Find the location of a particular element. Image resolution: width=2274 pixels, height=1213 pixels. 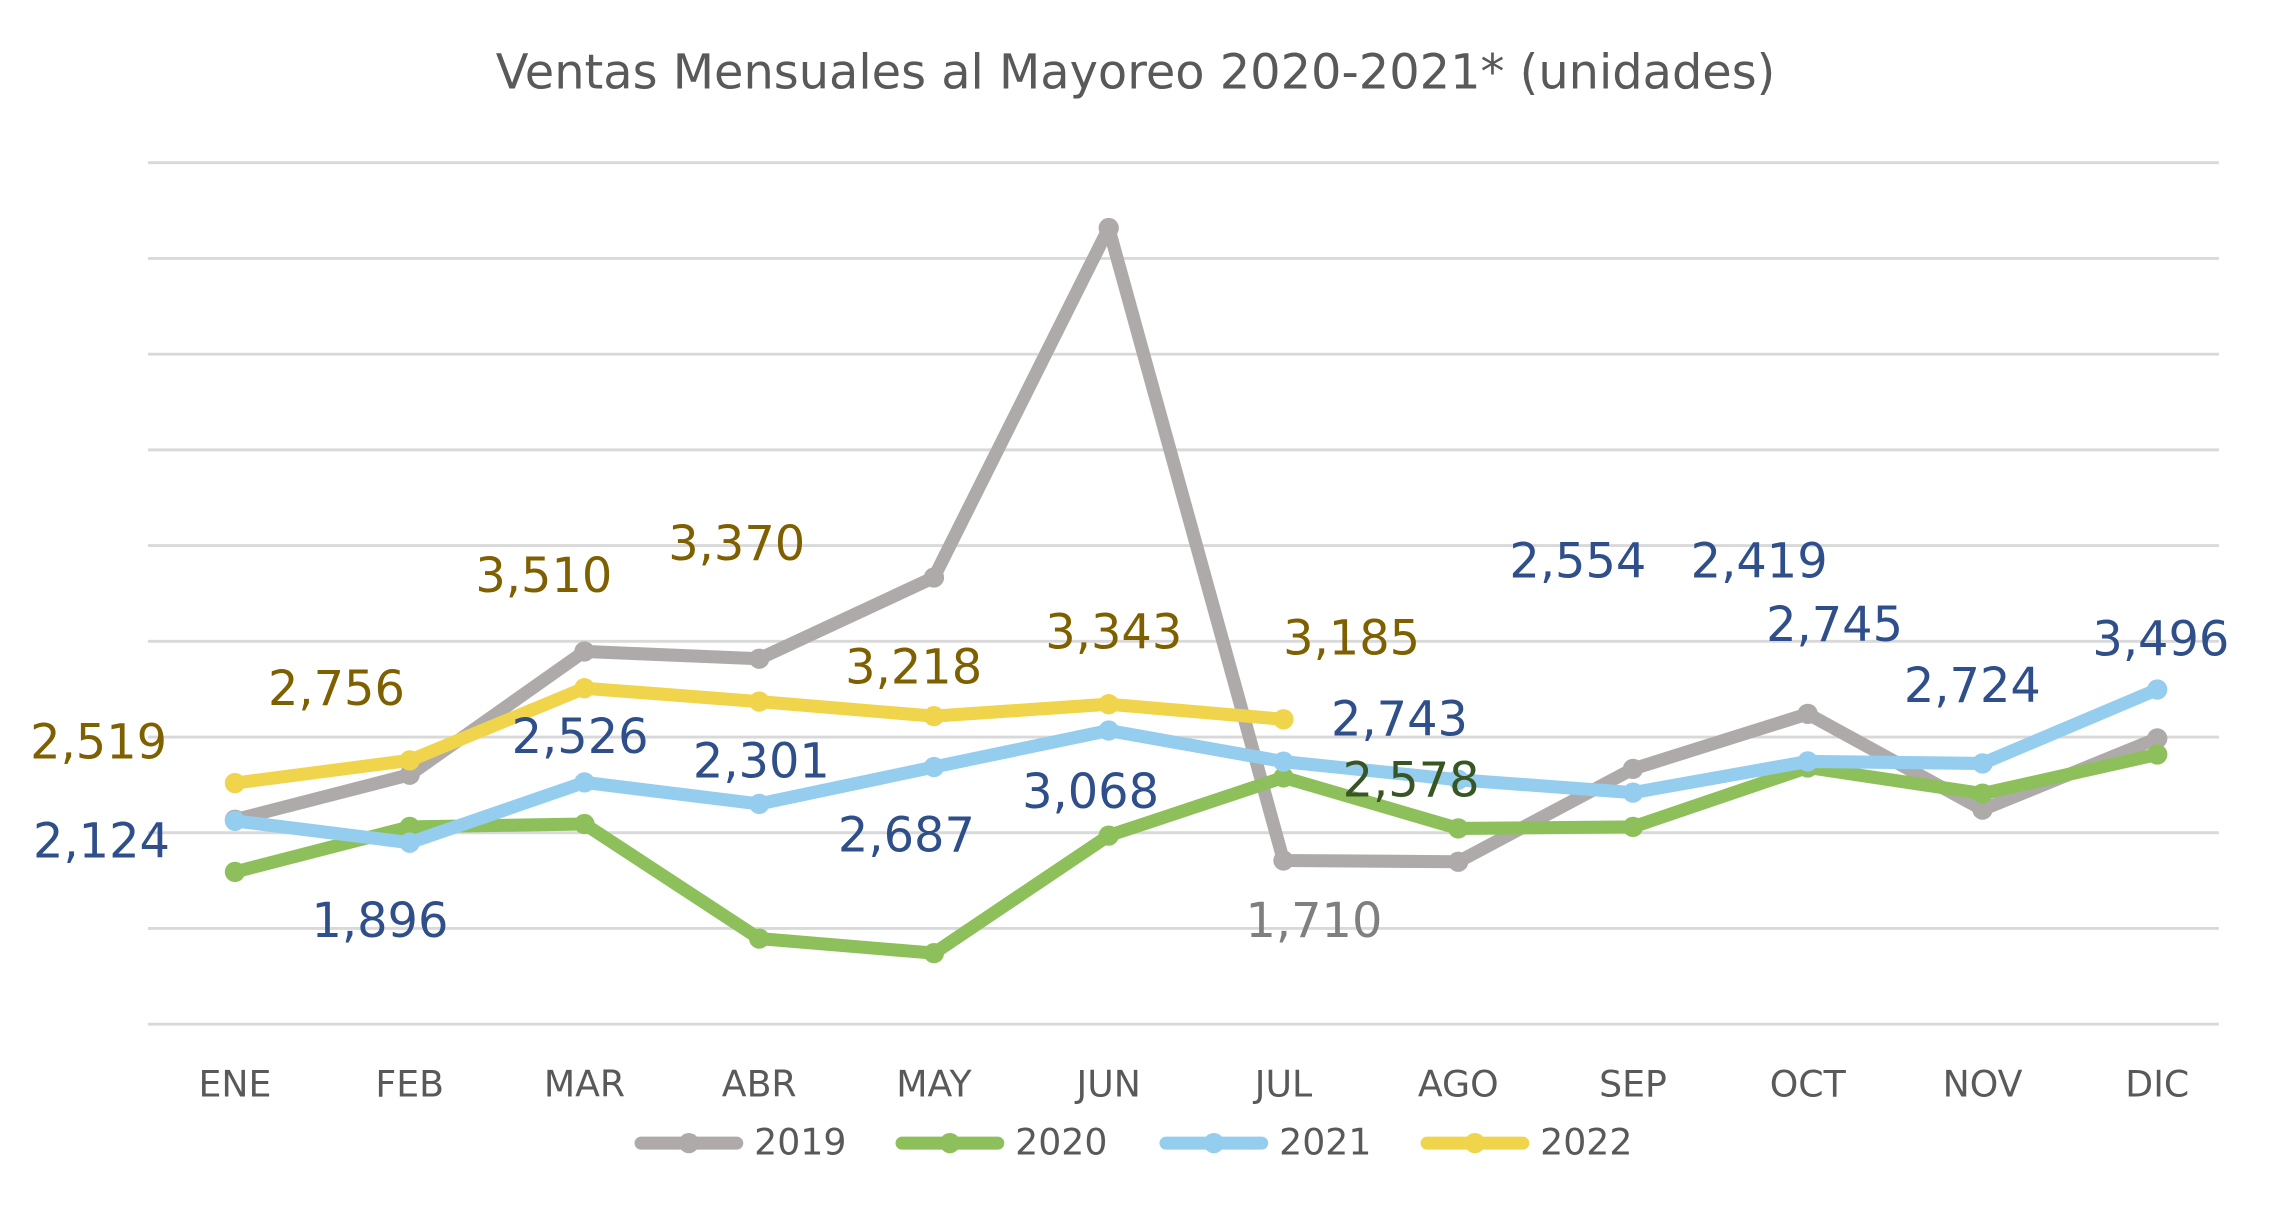

data-label: 2,554 is located at coordinates (1577, 561).